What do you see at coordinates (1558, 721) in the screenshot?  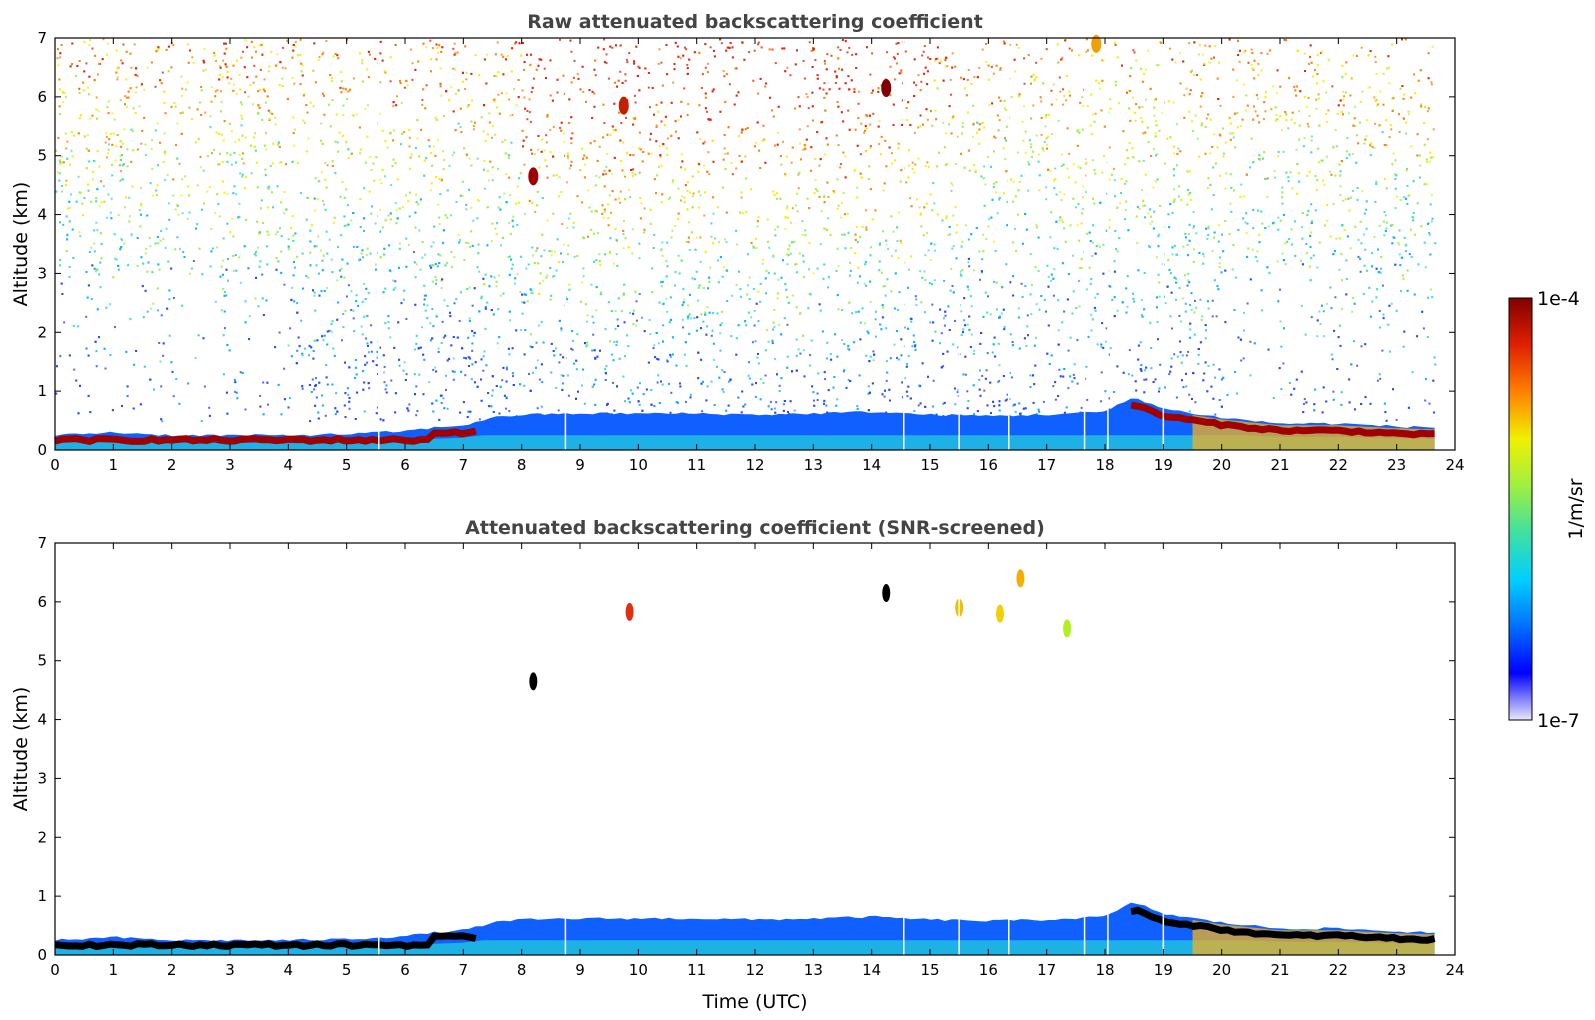 I see `colorbar-min-label: 1e-7` at bounding box center [1558, 721].